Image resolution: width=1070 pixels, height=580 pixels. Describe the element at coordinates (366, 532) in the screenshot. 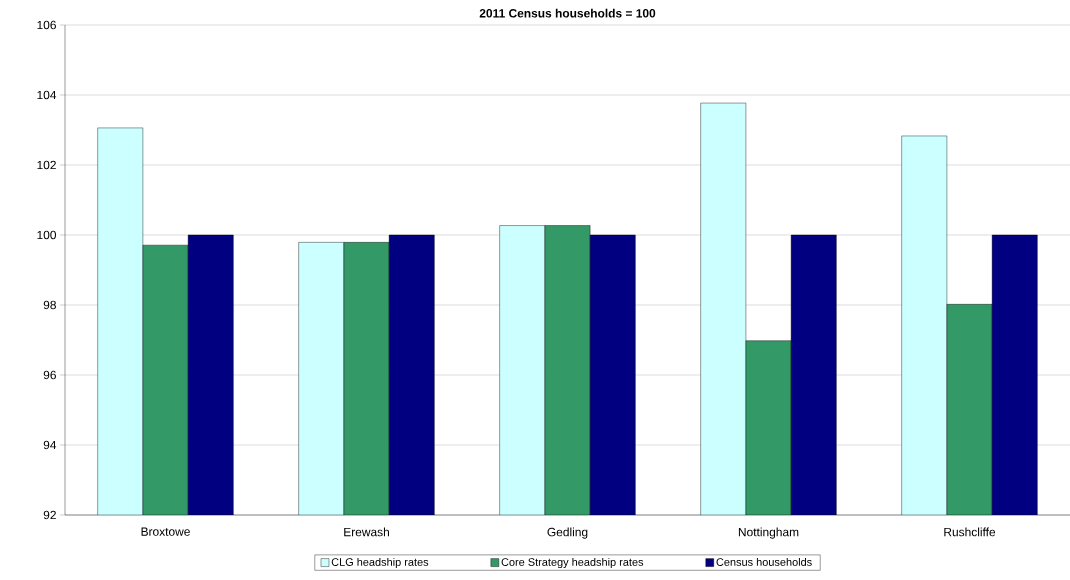

I see `x-tick-label: Erewash` at that location.